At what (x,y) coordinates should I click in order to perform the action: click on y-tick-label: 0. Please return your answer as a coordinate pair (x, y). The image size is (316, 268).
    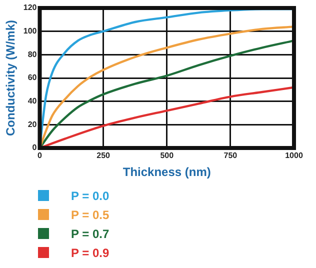
    Looking at the image, I should click on (35, 147).